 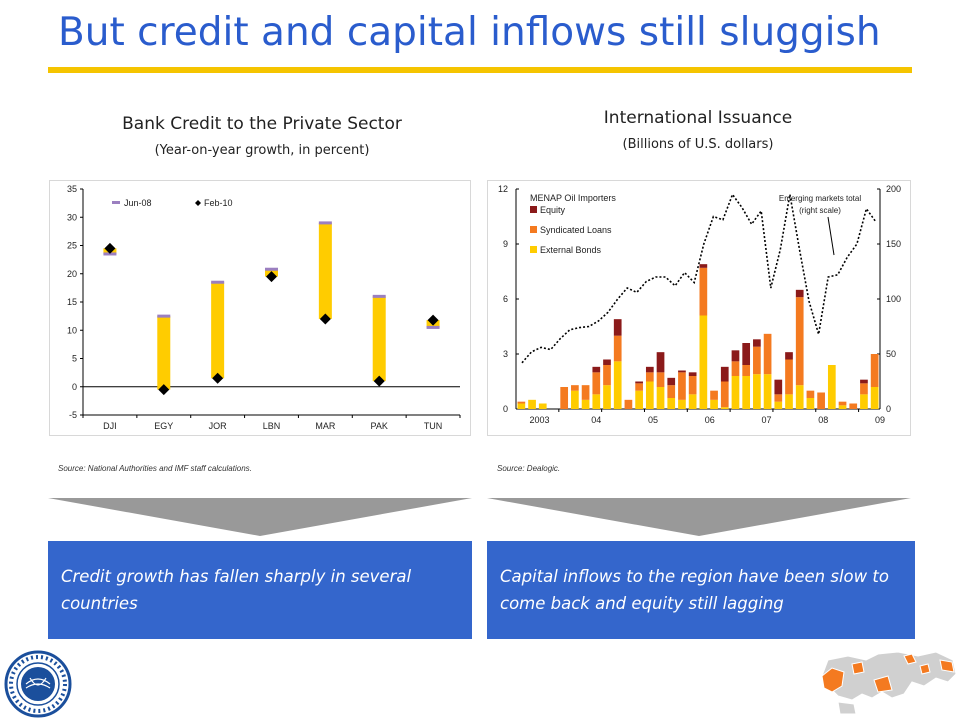 What do you see at coordinates (218, 426) in the screenshot?
I see `credit-x-label: JOR` at bounding box center [218, 426].